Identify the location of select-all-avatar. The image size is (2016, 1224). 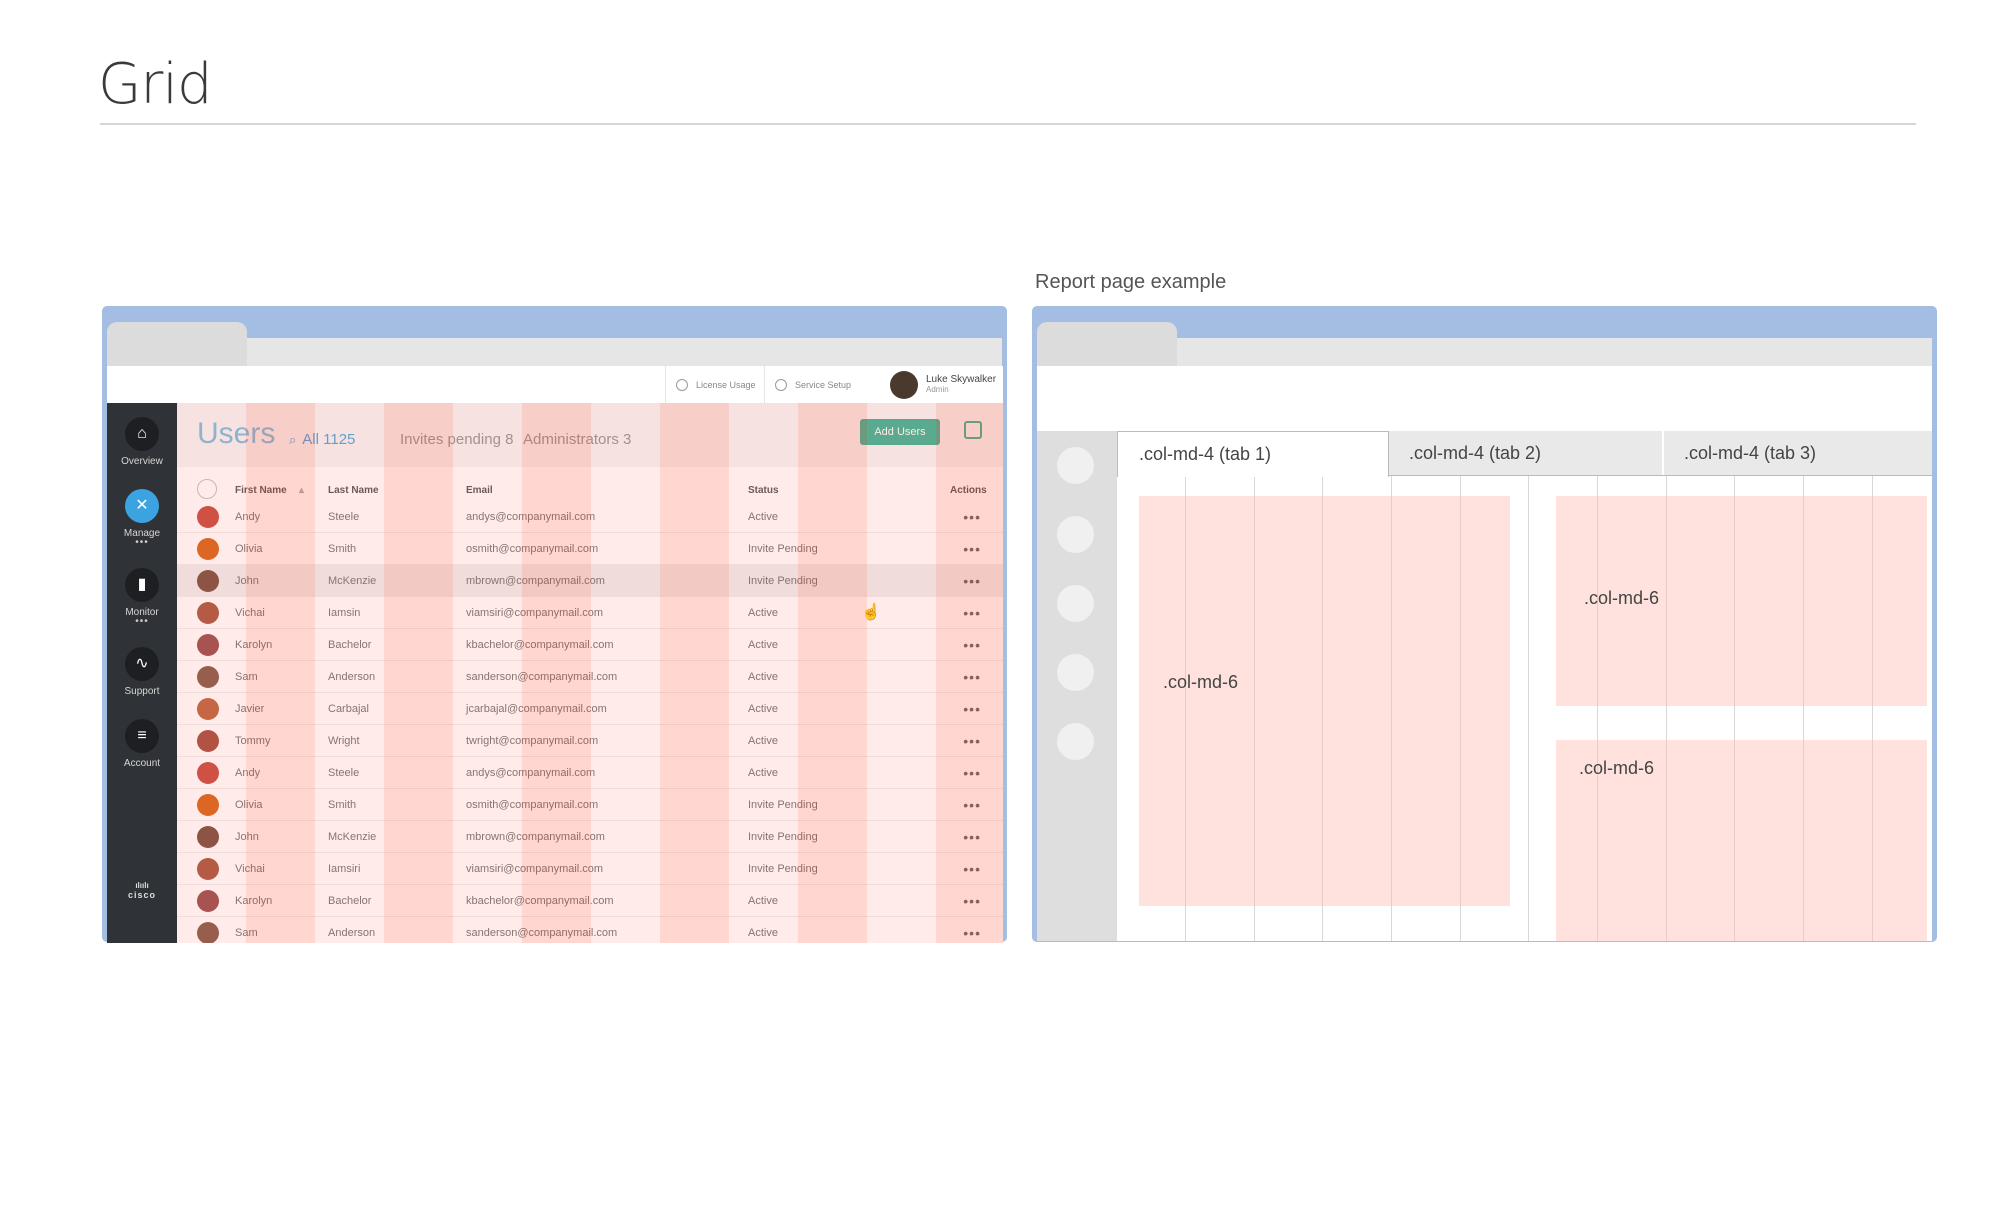
(207, 489).